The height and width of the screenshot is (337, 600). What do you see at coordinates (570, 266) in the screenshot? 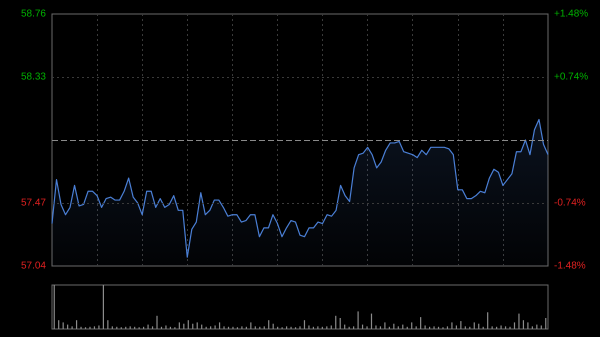
I see `y2-tick-label: -1.48%` at bounding box center [570, 266].